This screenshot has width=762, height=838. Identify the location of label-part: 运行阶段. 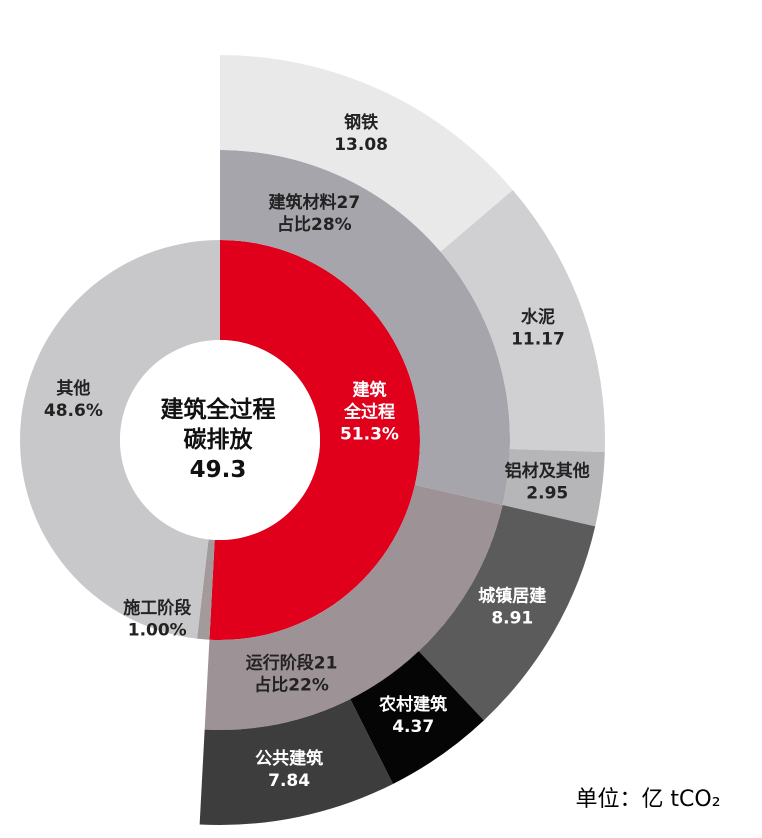
(280, 662).